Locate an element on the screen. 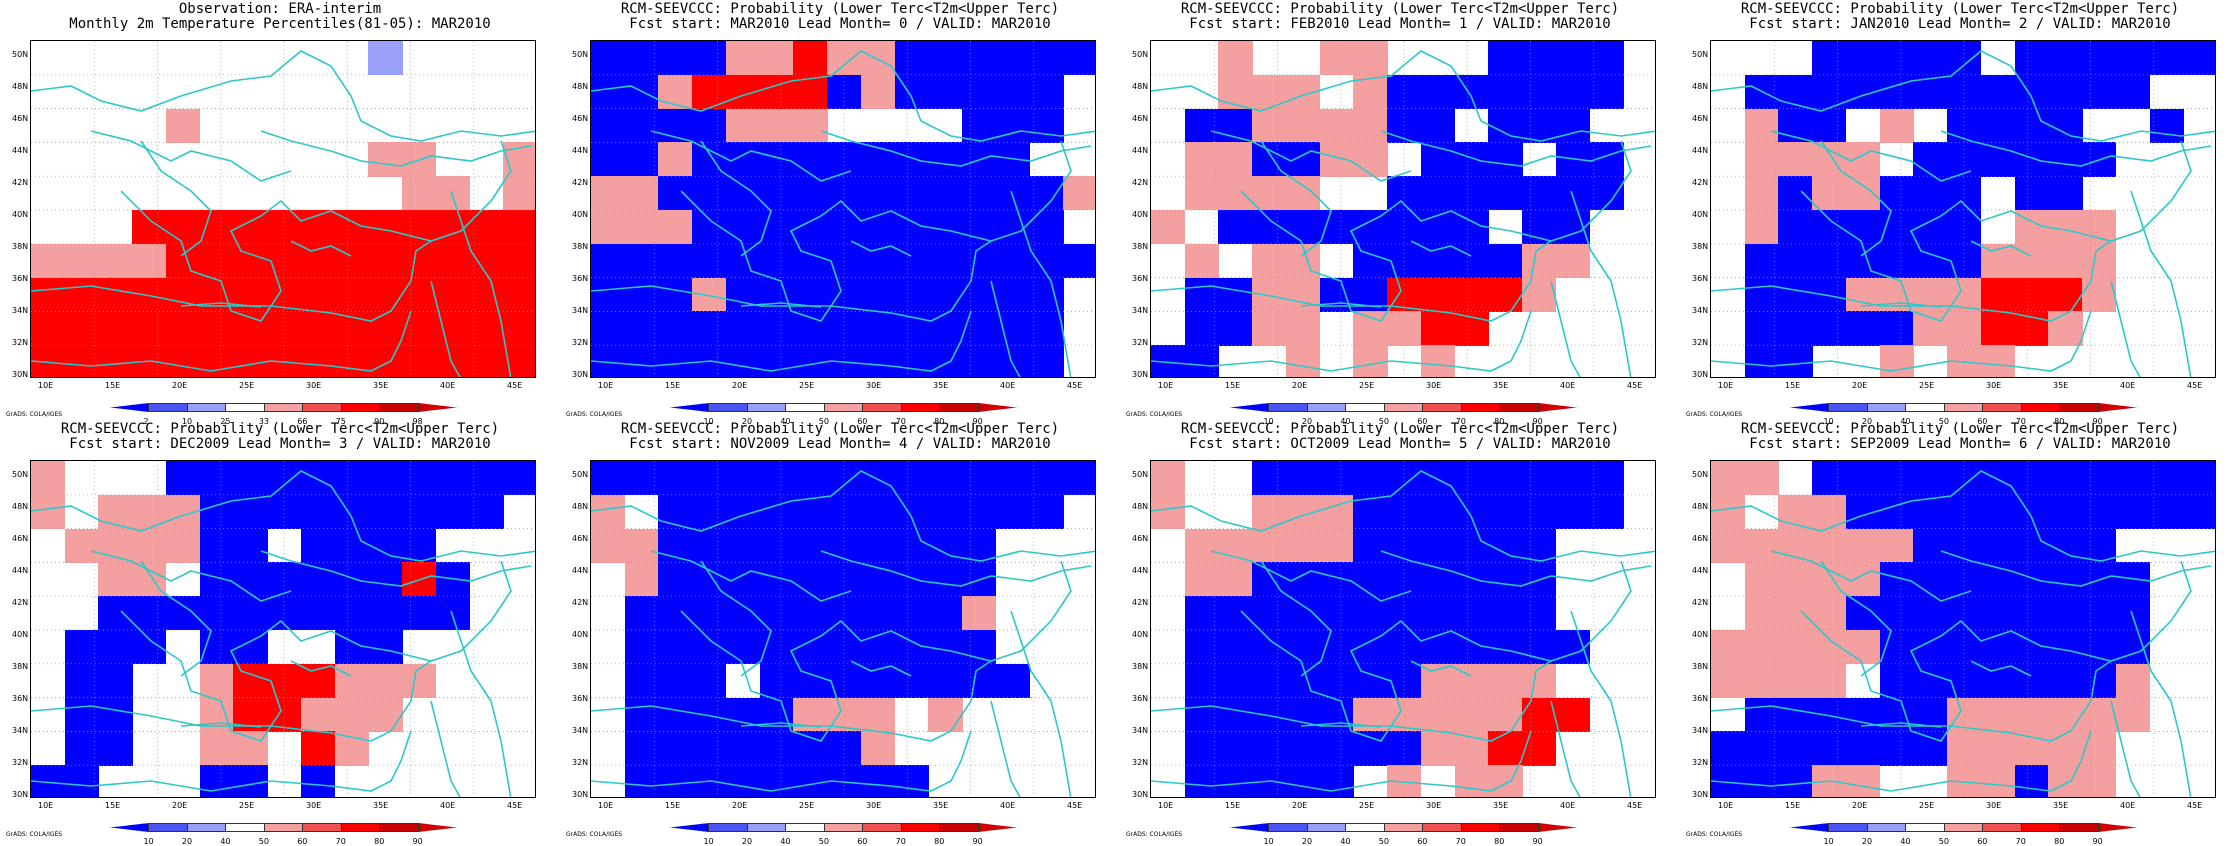  longitude-label: 40E is located at coordinates (1008, 805).